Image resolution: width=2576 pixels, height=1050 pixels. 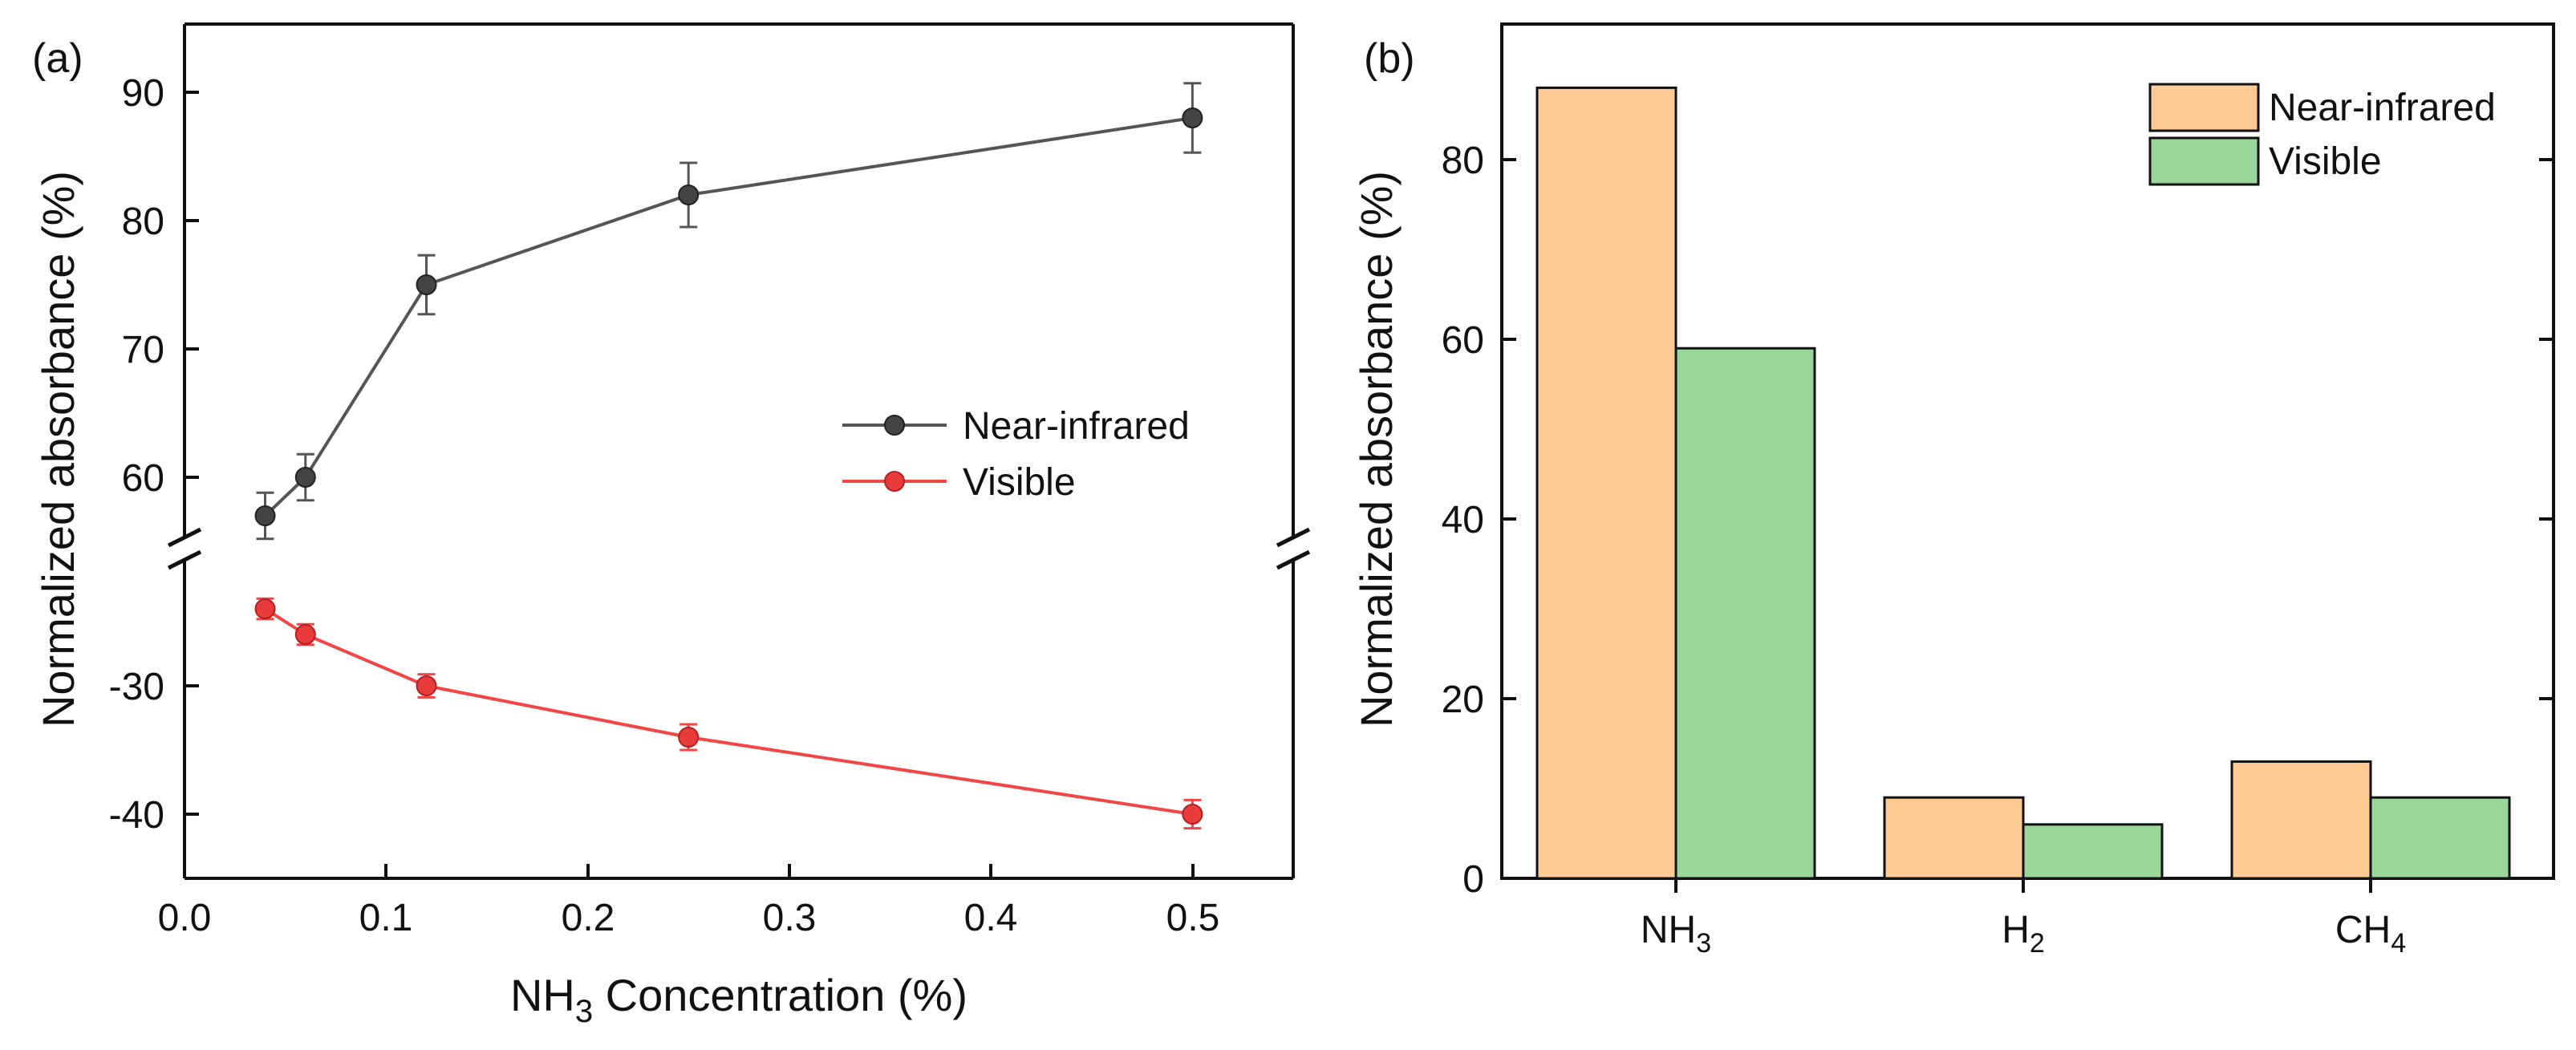 I want to click on series-line-nir, so click(x=728, y=316).